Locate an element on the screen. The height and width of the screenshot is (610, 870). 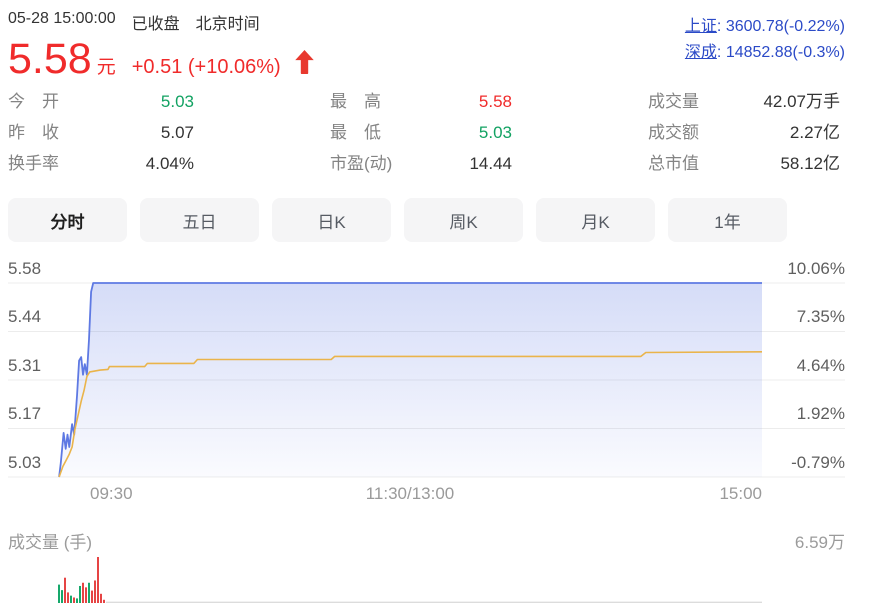
tab-weekly-k: 周K is located at coordinates (463, 220).